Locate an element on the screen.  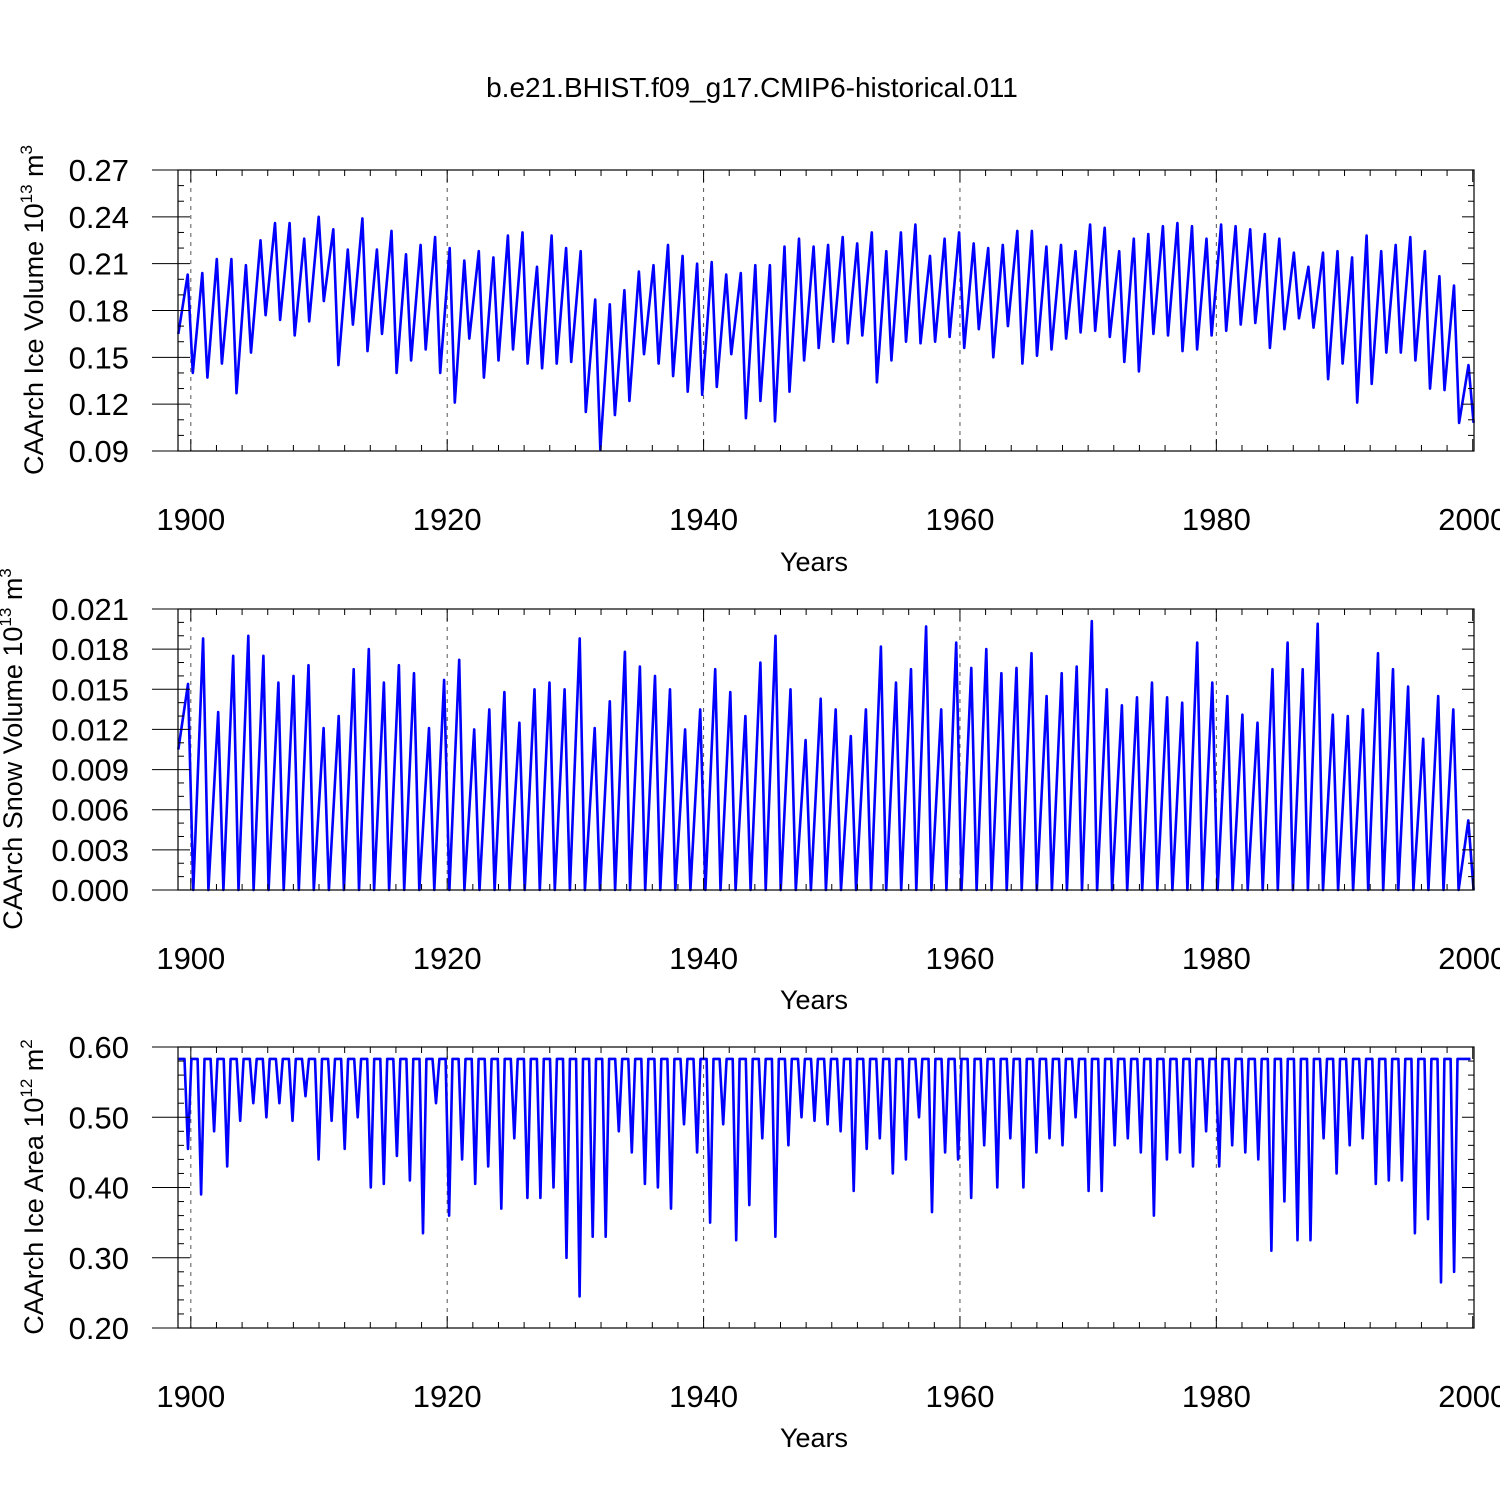
series-line-ice-volume is located at coordinates (826, 333).